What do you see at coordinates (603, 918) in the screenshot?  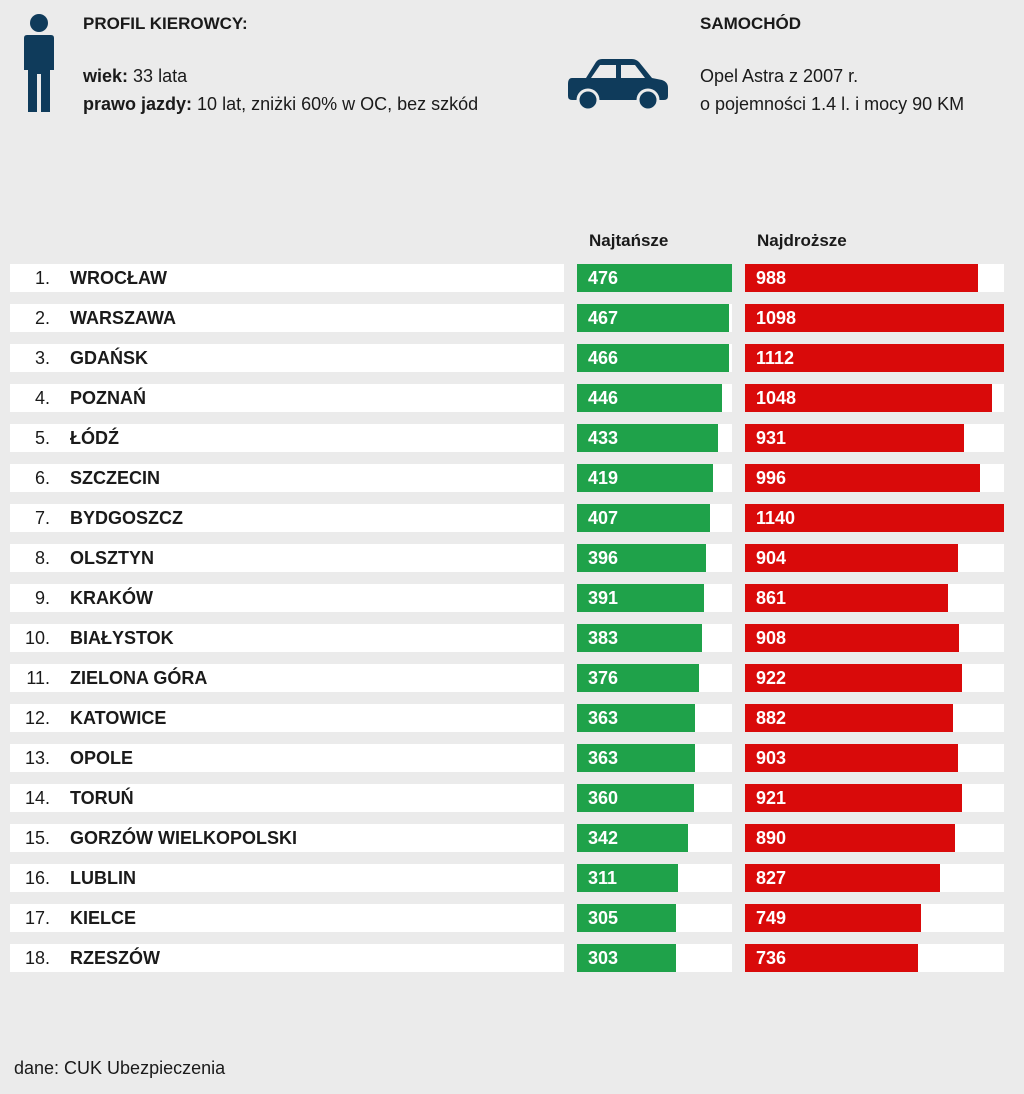 I see `cheapest-value-label: 305` at bounding box center [603, 918].